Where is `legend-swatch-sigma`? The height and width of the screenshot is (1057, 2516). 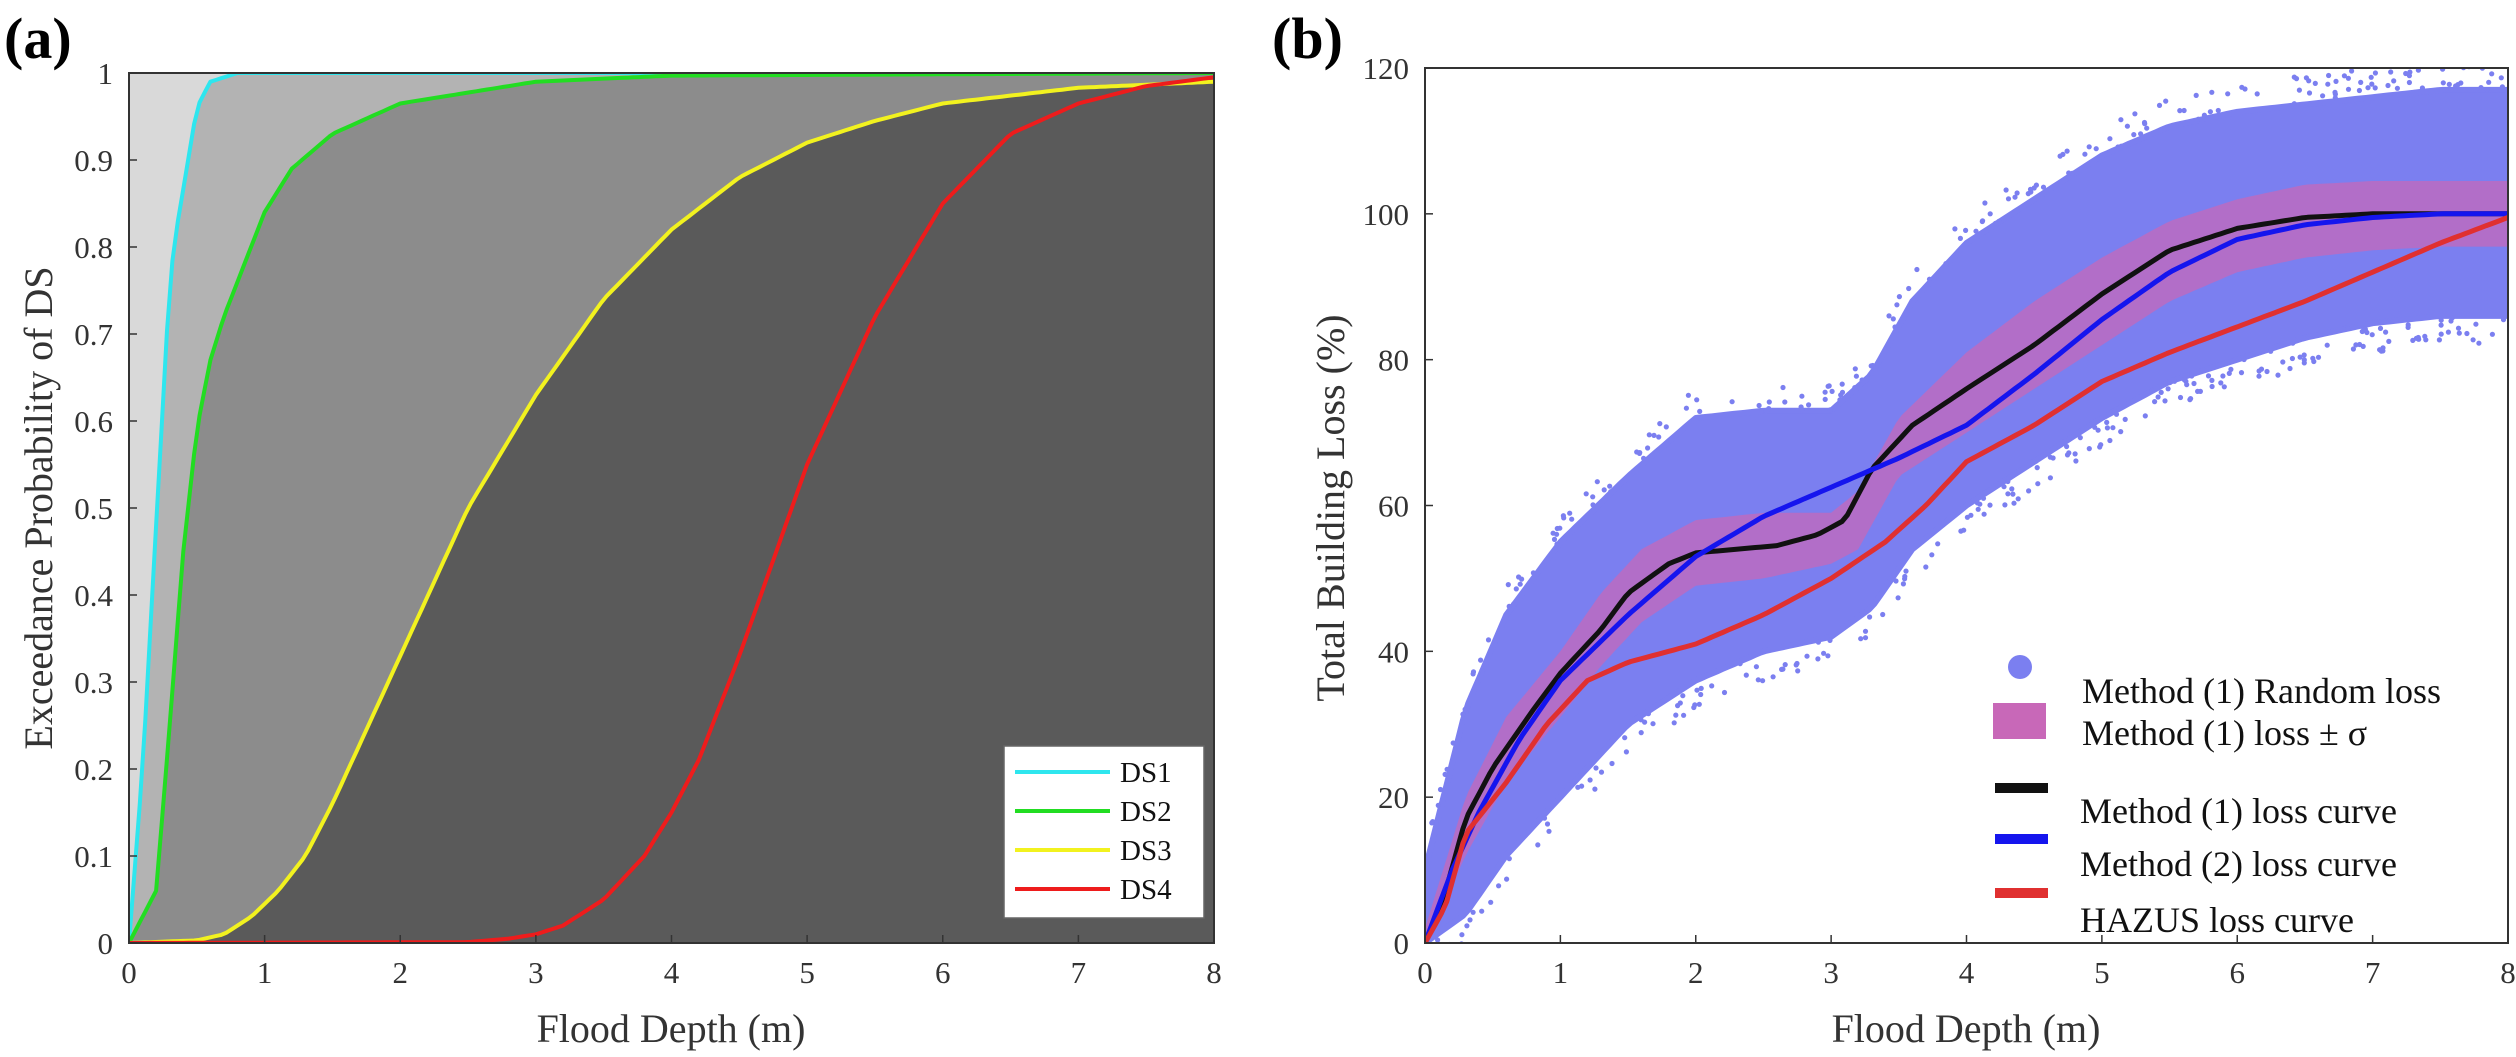
legend-swatch-sigma is located at coordinates (2019, 721).